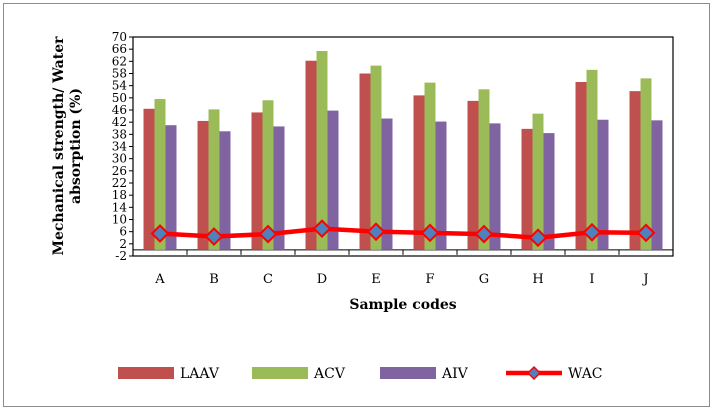 The image size is (715, 412). What do you see at coordinates (120, 86) in the screenshot?
I see `y-tick-label: 54` at bounding box center [120, 86].